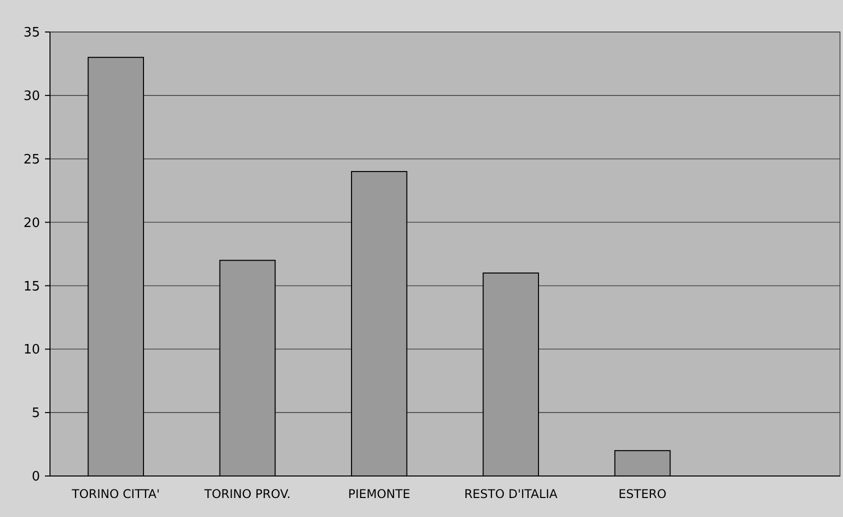  What do you see at coordinates (31, 33) in the screenshot?
I see `y-tick-label: 35` at bounding box center [31, 33].